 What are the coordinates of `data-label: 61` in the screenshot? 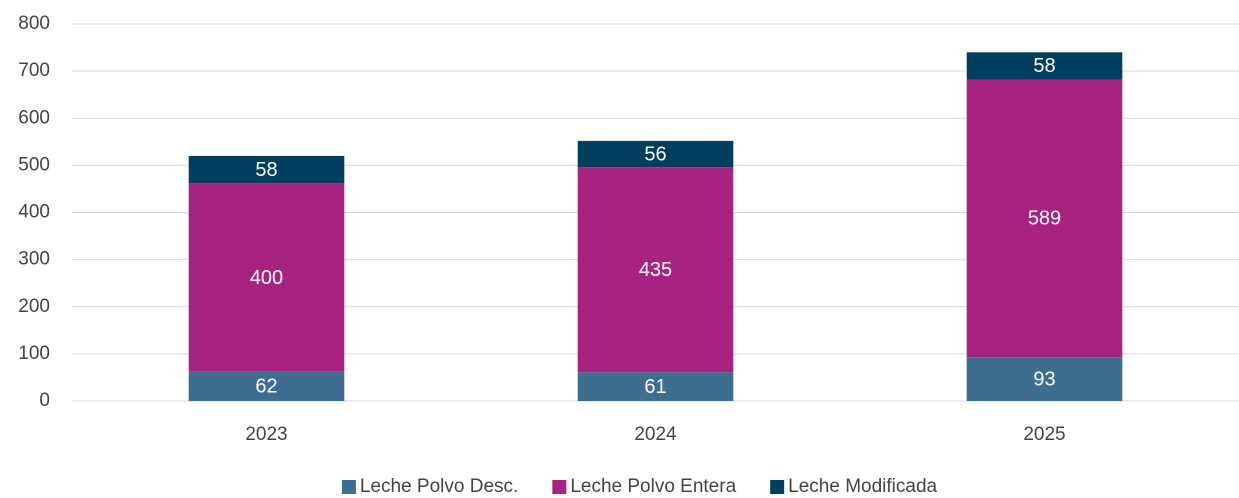 It's located at (655, 387).